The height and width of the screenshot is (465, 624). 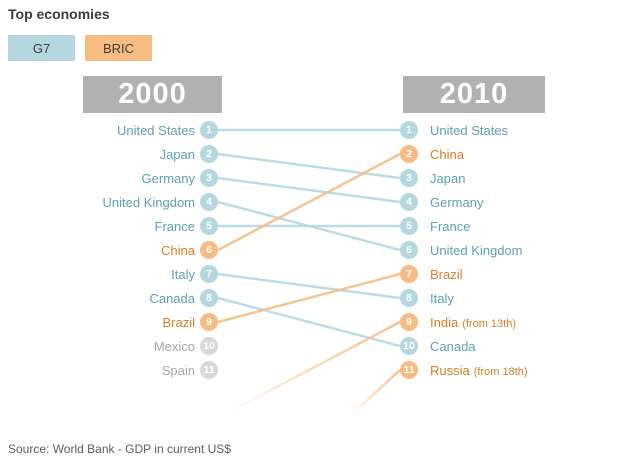 I want to click on rank-badge: 9, so click(x=209, y=322).